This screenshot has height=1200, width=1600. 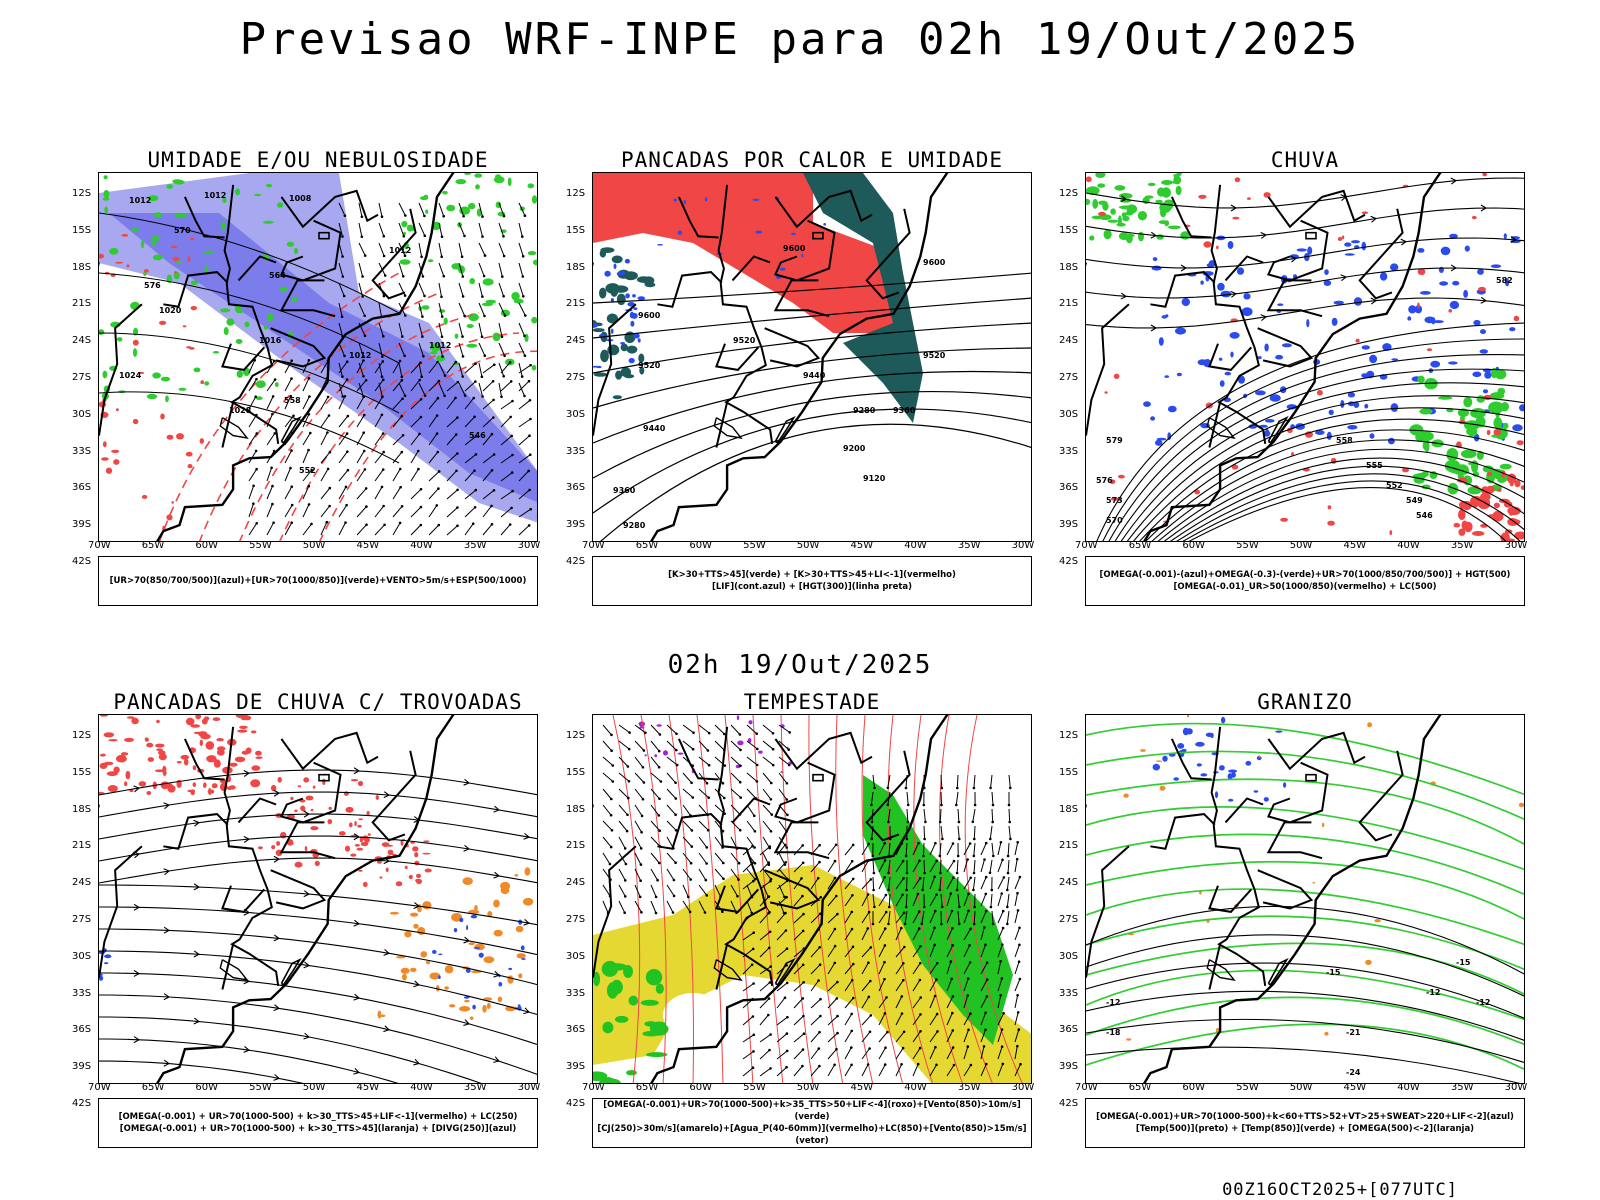 What do you see at coordinates (1163, 222) in the screenshot?
I see `omega-green-area` at bounding box center [1163, 222].